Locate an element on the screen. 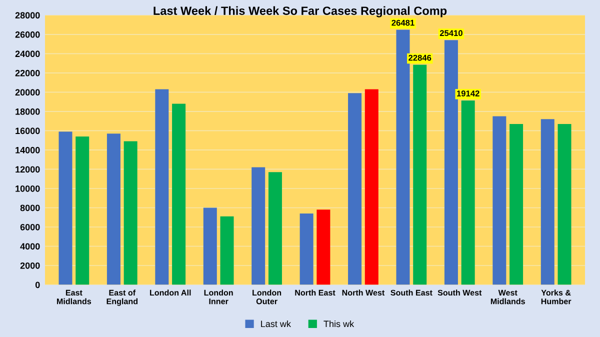 The width and height of the screenshot is (600, 337). data-label: 26481 is located at coordinates (403, 23).